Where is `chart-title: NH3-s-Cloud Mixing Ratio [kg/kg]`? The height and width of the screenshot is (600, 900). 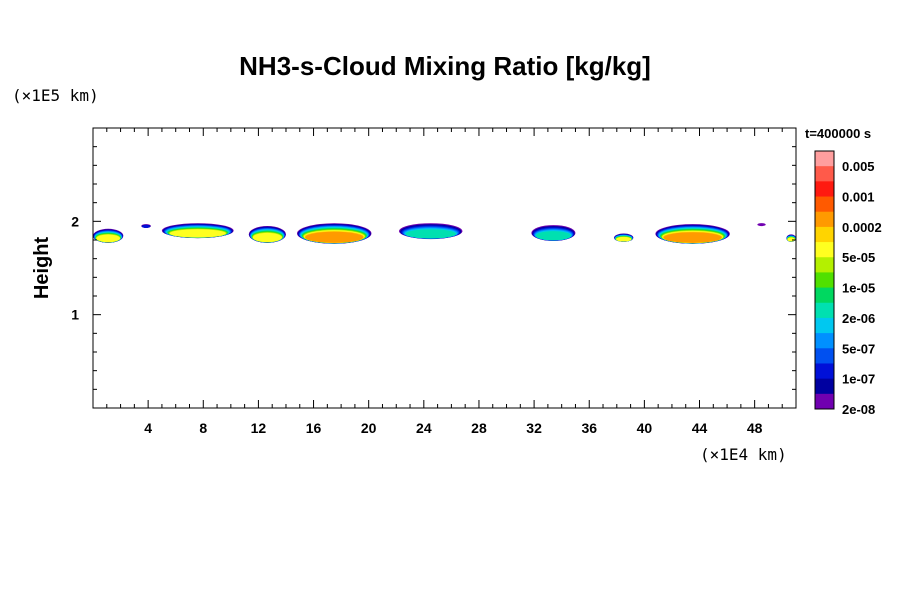 chart-title: NH3-s-Cloud Mixing Ratio [kg/kg] is located at coordinates (445, 66).